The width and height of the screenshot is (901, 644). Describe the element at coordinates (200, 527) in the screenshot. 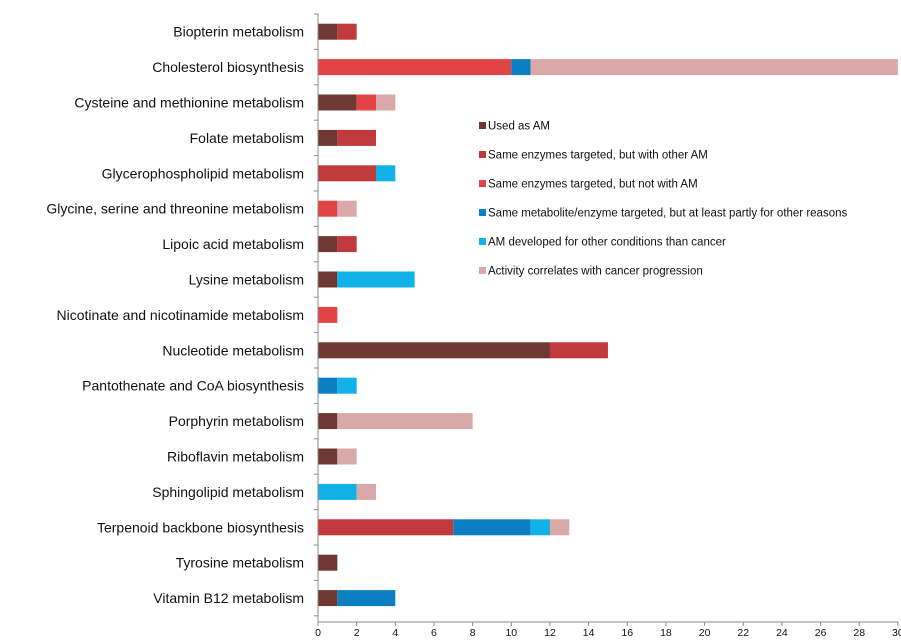

I see `category-label: Terpenoid backbone biosynthesis` at that location.